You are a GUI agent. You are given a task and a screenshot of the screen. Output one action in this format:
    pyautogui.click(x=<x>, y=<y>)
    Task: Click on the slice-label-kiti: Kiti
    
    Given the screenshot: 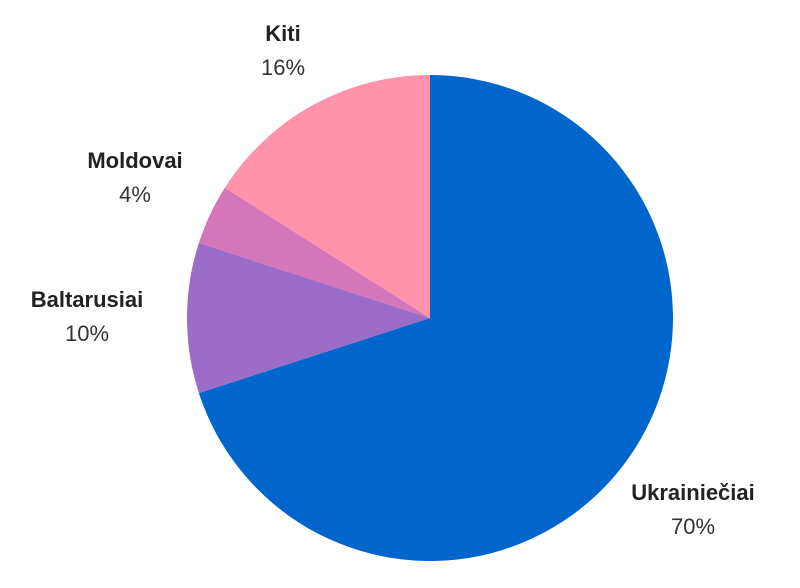 What is the action you would take?
    pyautogui.click(x=282, y=33)
    